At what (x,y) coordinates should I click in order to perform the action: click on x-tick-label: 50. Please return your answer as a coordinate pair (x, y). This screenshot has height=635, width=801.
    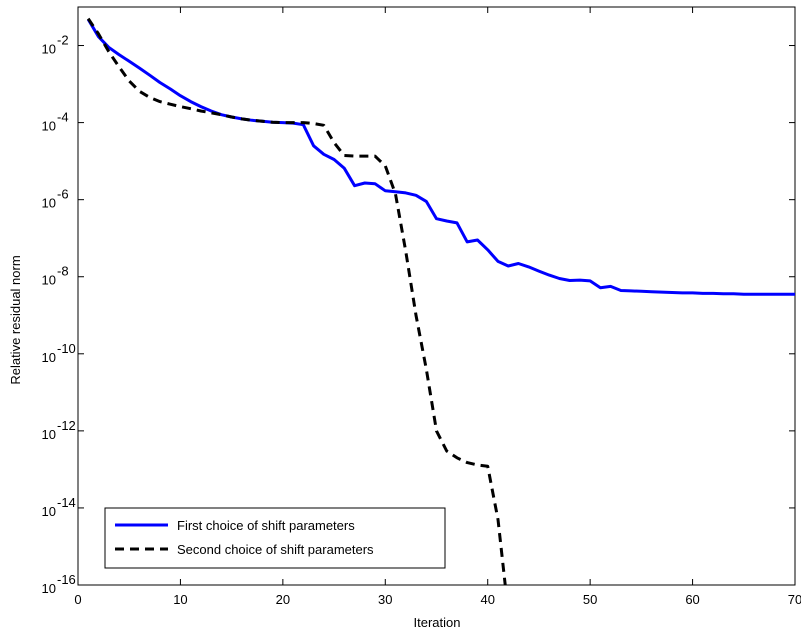
    Looking at the image, I should click on (590, 599).